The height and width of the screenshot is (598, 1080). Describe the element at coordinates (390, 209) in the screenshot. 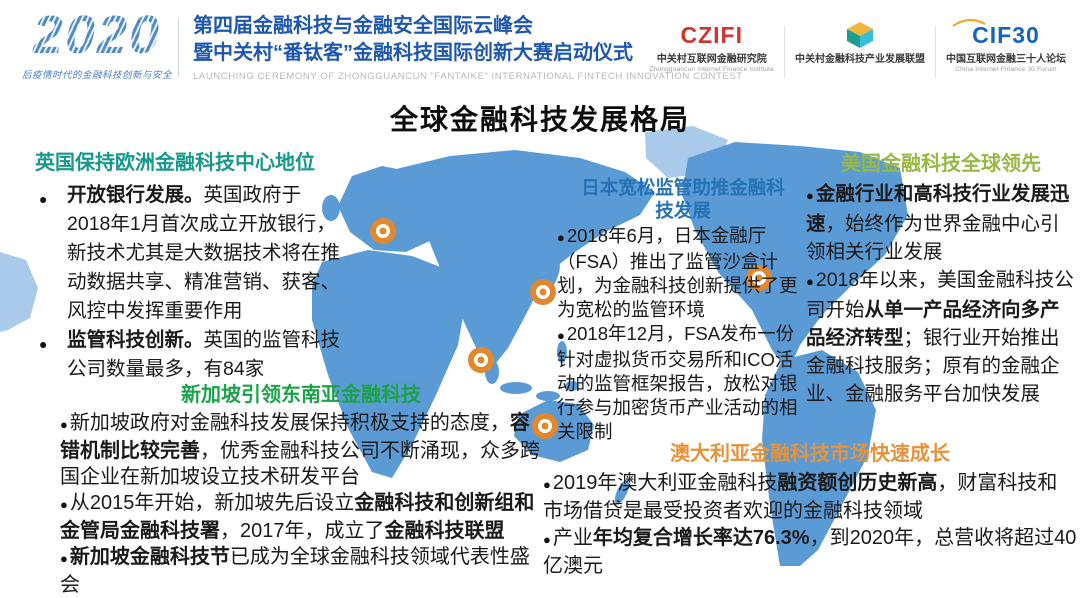

I see `map-land-europe` at that location.